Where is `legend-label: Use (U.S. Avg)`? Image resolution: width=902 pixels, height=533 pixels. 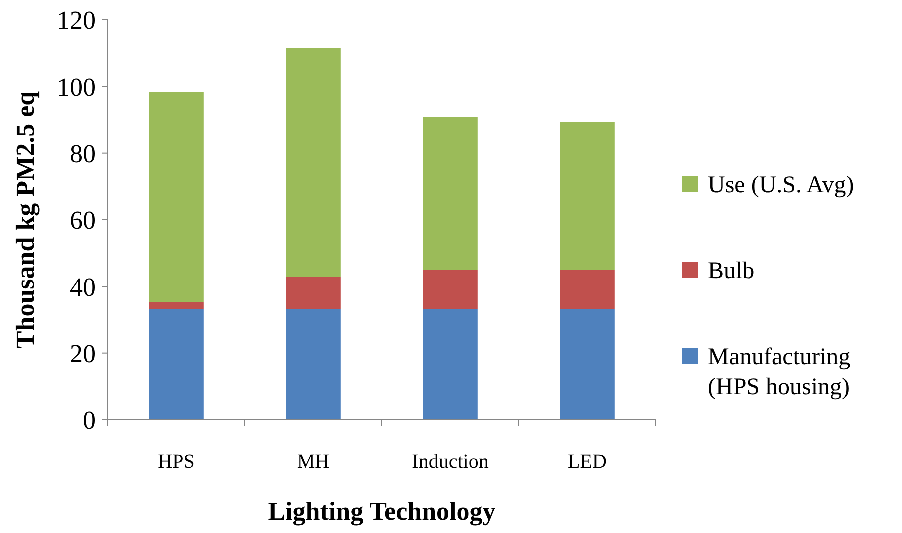 legend-label: Use (U.S. Avg) is located at coordinates (781, 185).